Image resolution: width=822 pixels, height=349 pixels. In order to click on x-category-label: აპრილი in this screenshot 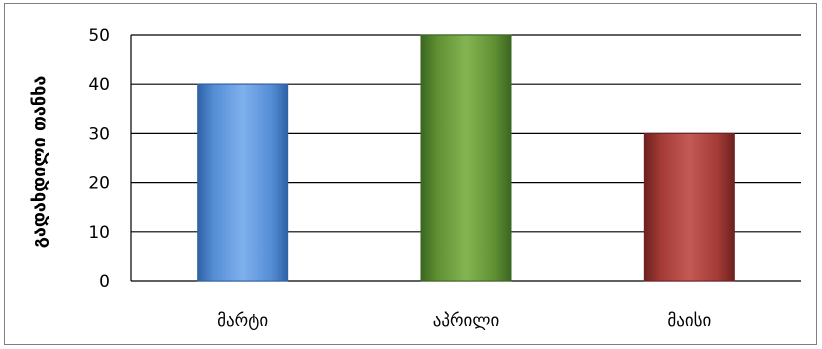, I will do `click(466, 321)`.